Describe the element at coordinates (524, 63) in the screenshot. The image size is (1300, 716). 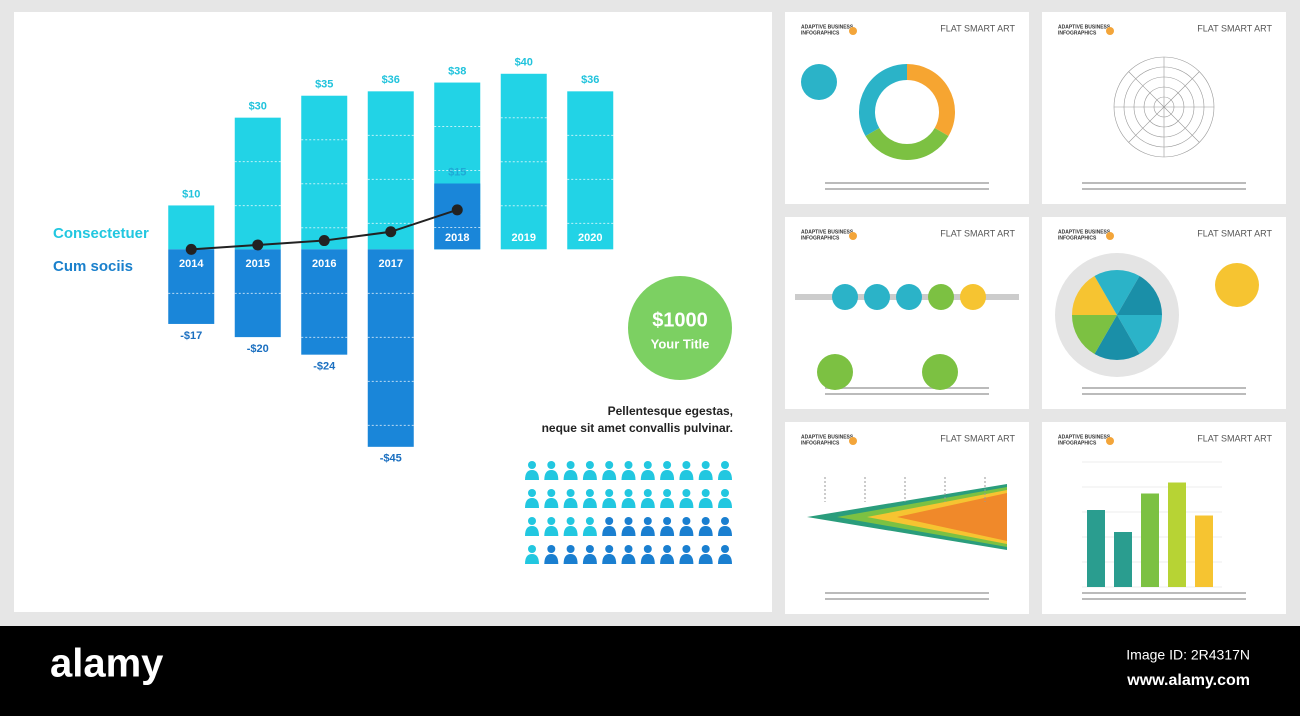
I see `value-label: $40` at that location.